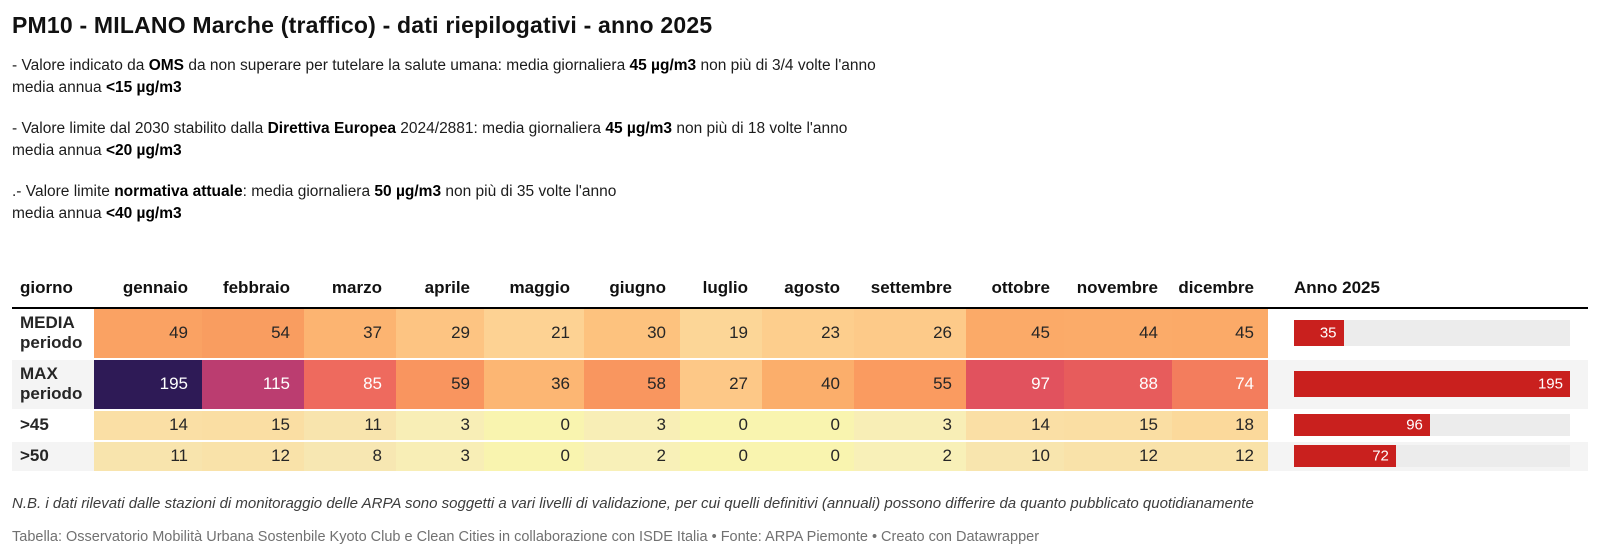 This screenshot has width=1600, height=545. I want to click on heat-cell: 21, so click(534, 334).